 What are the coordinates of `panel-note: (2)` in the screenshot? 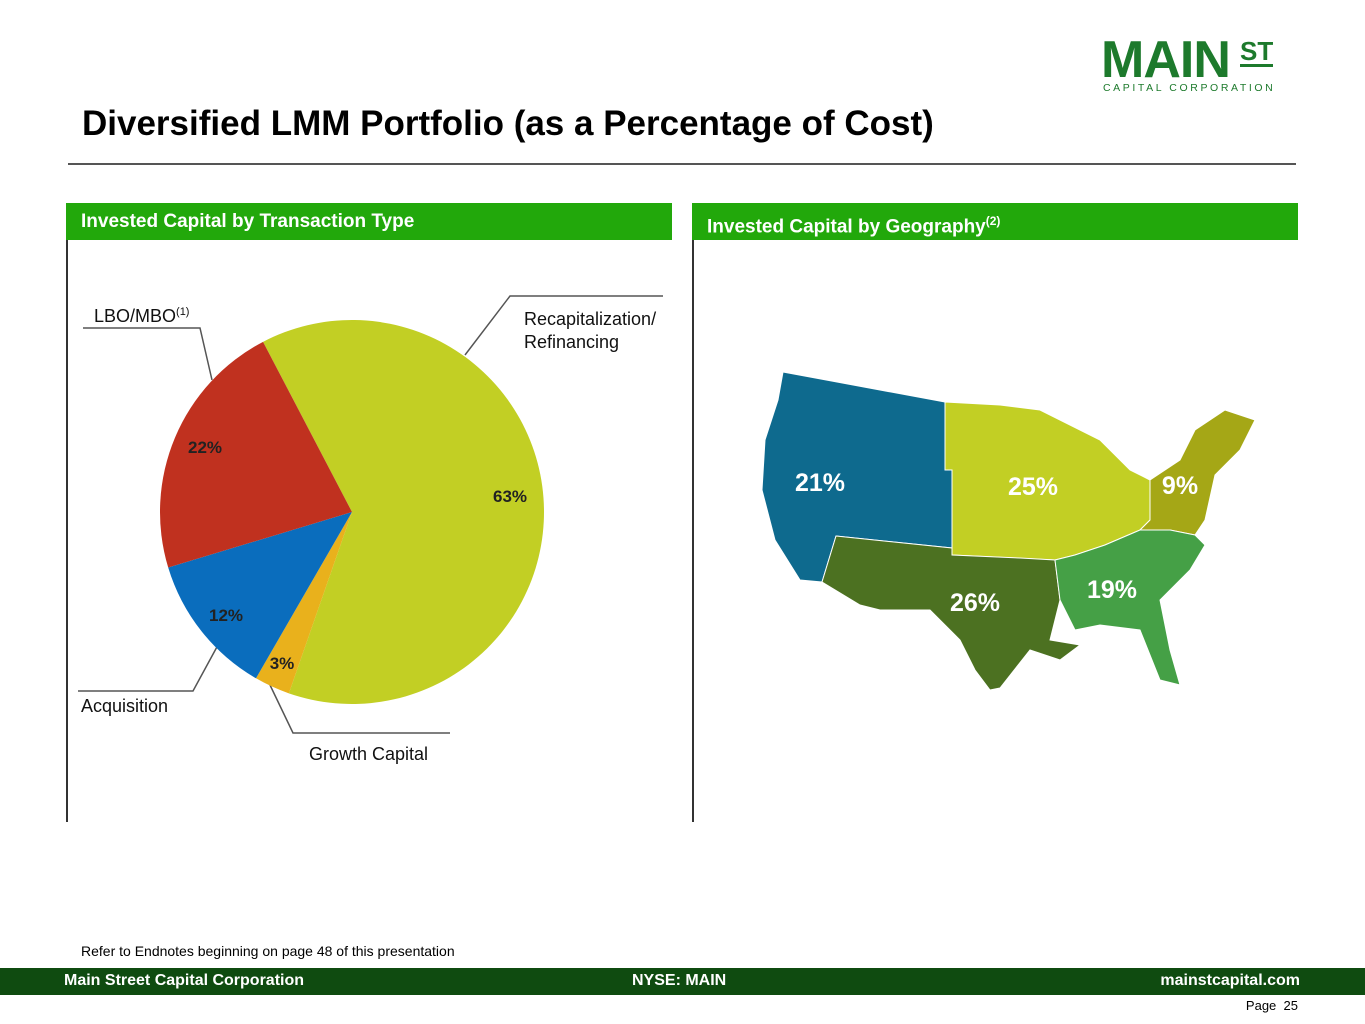 It's located at (993, 221).